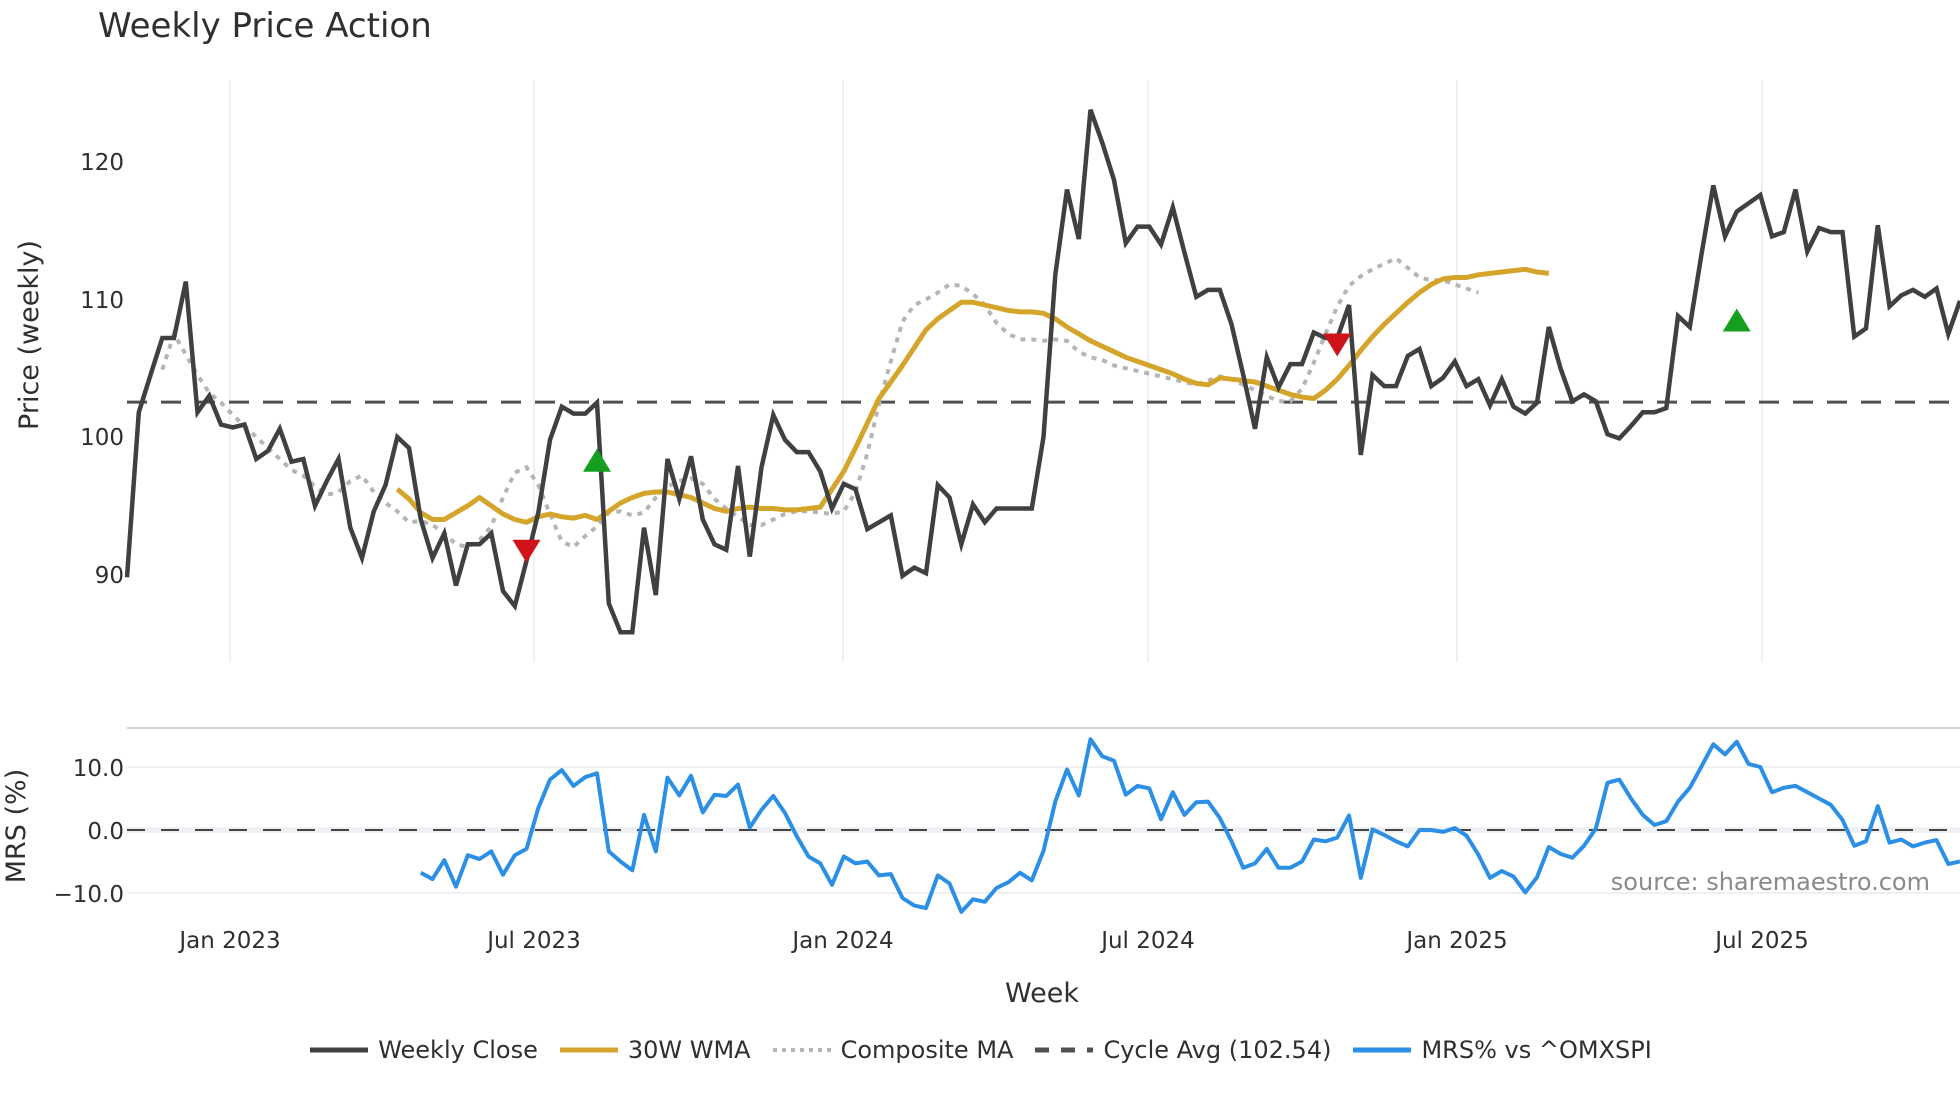  What do you see at coordinates (102, 438) in the screenshot?
I see `price-tick-100: 100` at bounding box center [102, 438].